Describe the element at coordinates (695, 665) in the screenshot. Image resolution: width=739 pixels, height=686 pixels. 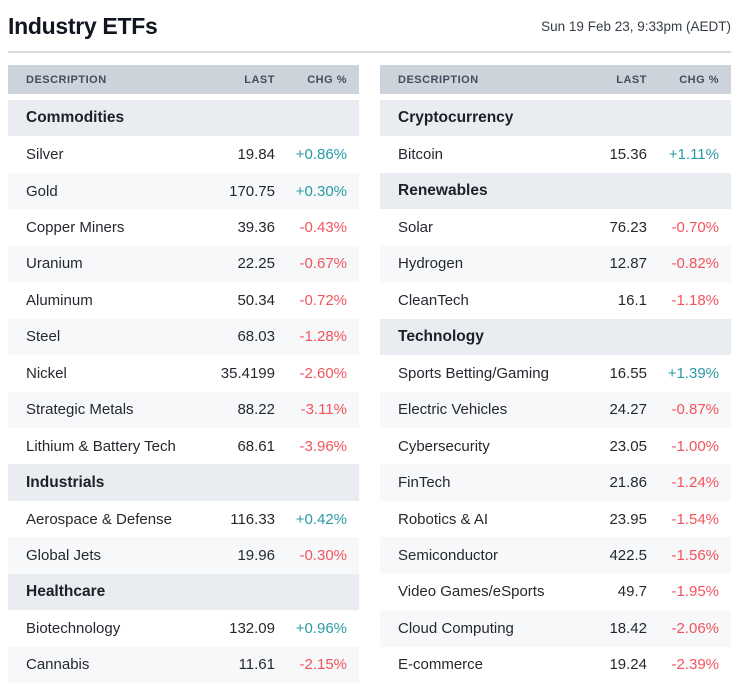
I see `etf-change-percent: -2.39%` at that location.